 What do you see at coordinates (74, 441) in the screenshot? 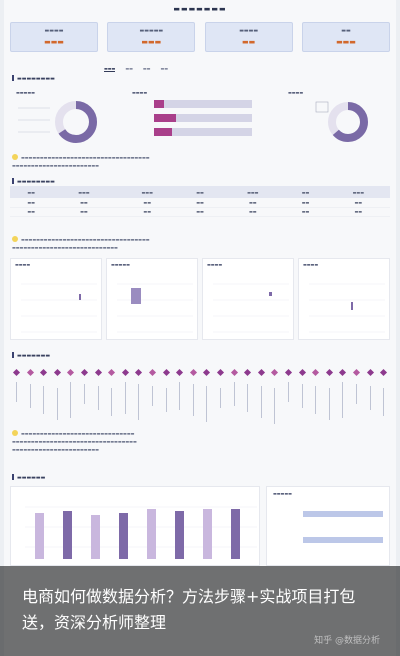
I see `insight-note: ▬▬▬▬▬▬▬▬▬▬▬▬▬▬▬▬▬▬▬▬▬▬▬▬▬▬▬▬▬▬▬▬▬` at bounding box center [74, 441].